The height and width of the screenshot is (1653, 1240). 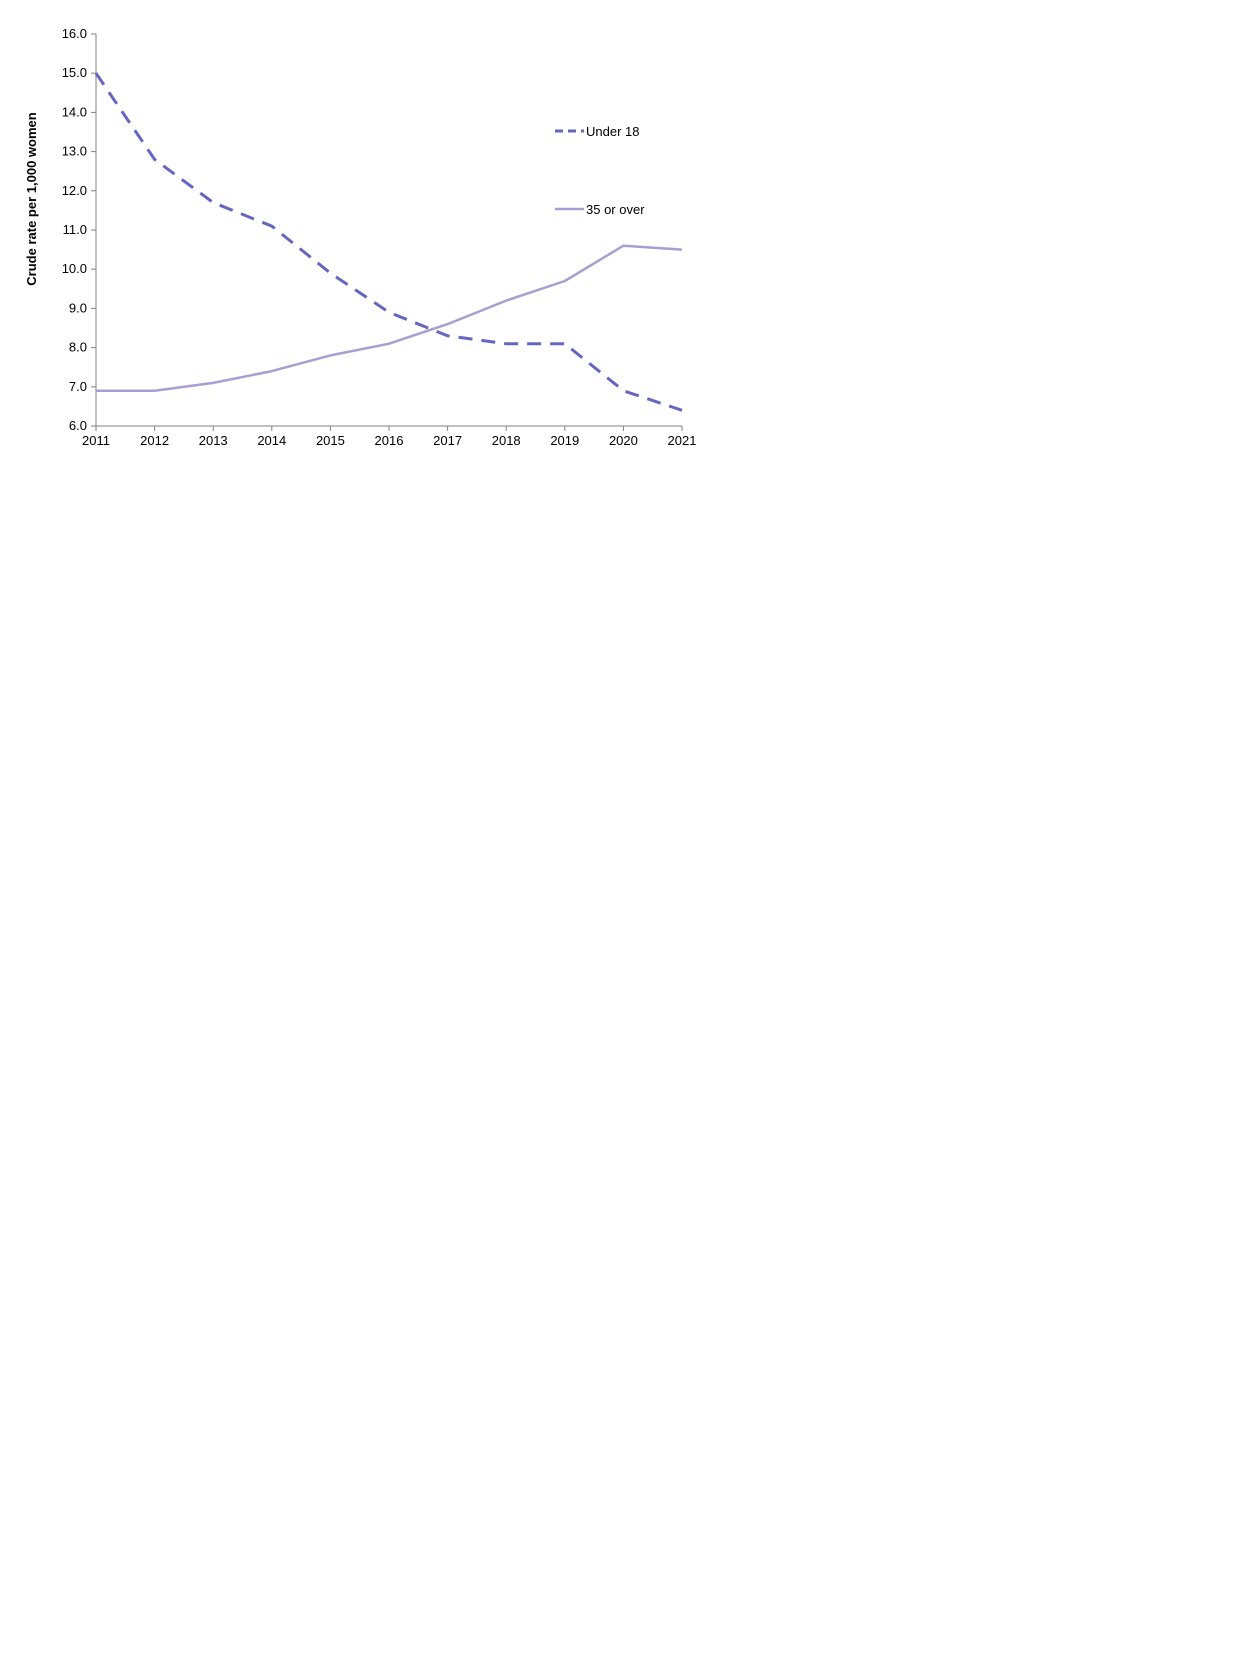 I want to click on x-tick-label: 2020, so click(x=623, y=440).